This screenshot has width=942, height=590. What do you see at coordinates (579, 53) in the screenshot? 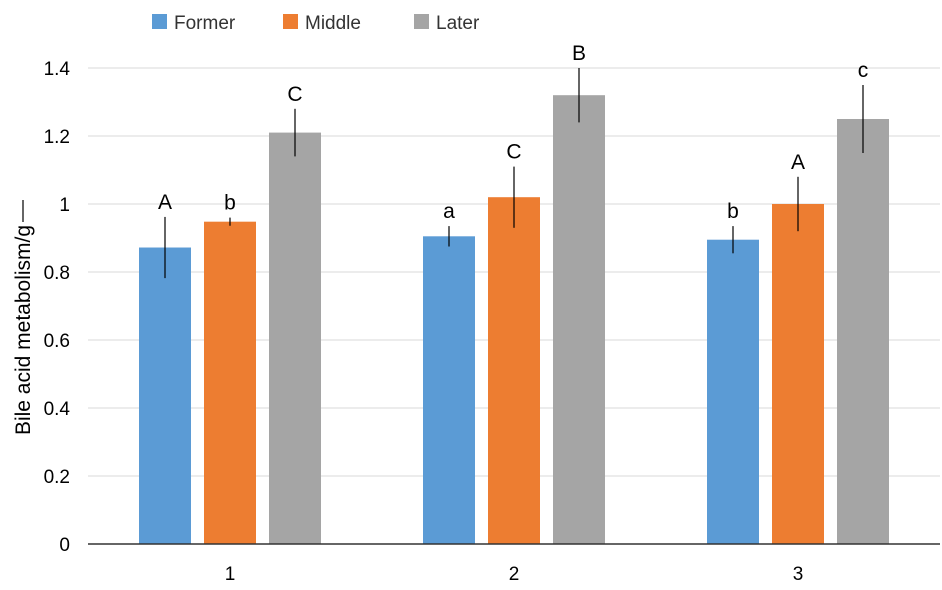
I see `bar-letter-label: B` at bounding box center [579, 53].